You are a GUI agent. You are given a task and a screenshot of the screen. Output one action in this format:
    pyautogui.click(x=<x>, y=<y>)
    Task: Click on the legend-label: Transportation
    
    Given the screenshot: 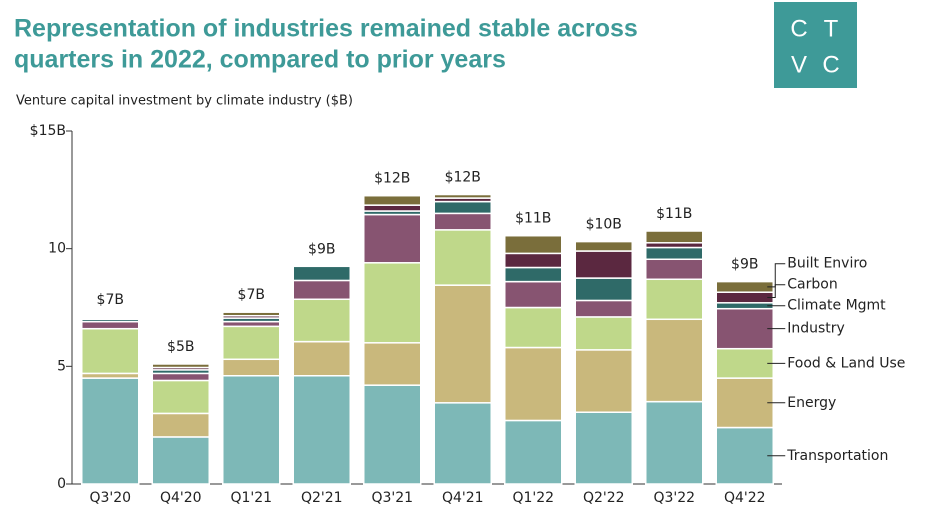 What is the action you would take?
    pyautogui.click(x=837, y=456)
    